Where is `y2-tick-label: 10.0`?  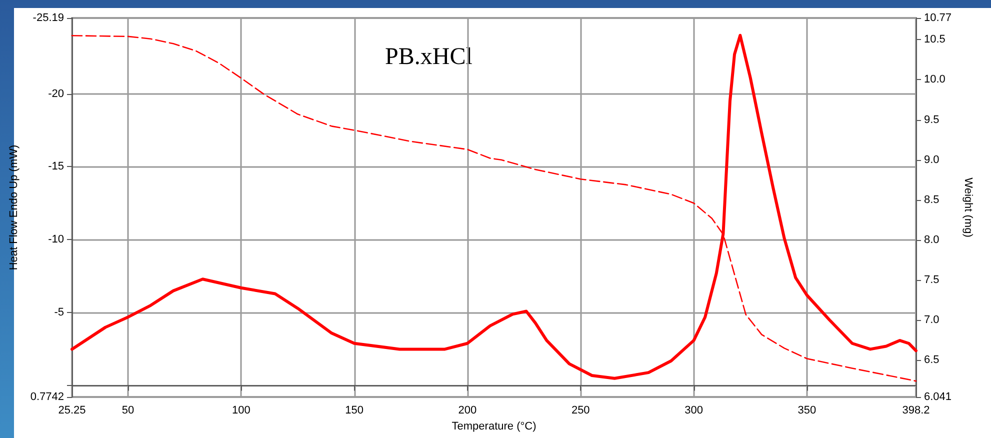 y2-tick-label: 10.0 is located at coordinates (935, 80).